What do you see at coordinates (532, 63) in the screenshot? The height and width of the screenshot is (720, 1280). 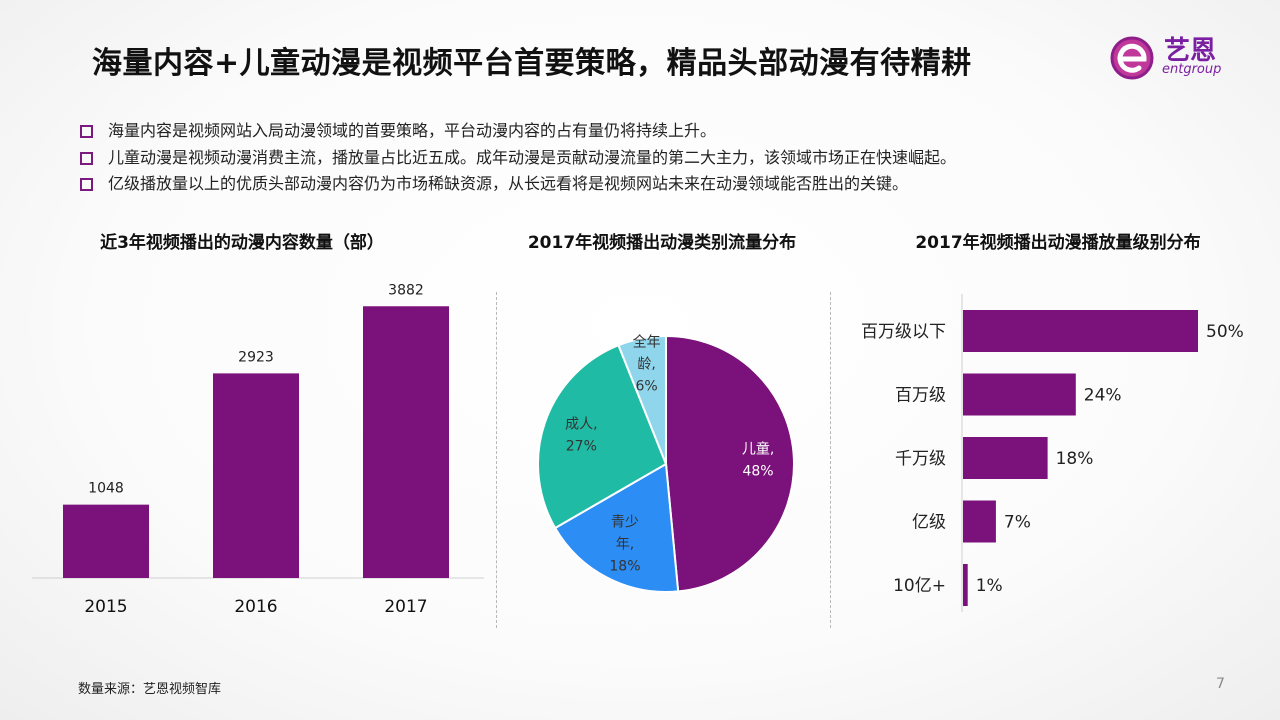 I see `page-title: 海量内容+儿童动漫是视频平台首要策略，精品头部动漫有待精耕` at bounding box center [532, 63].